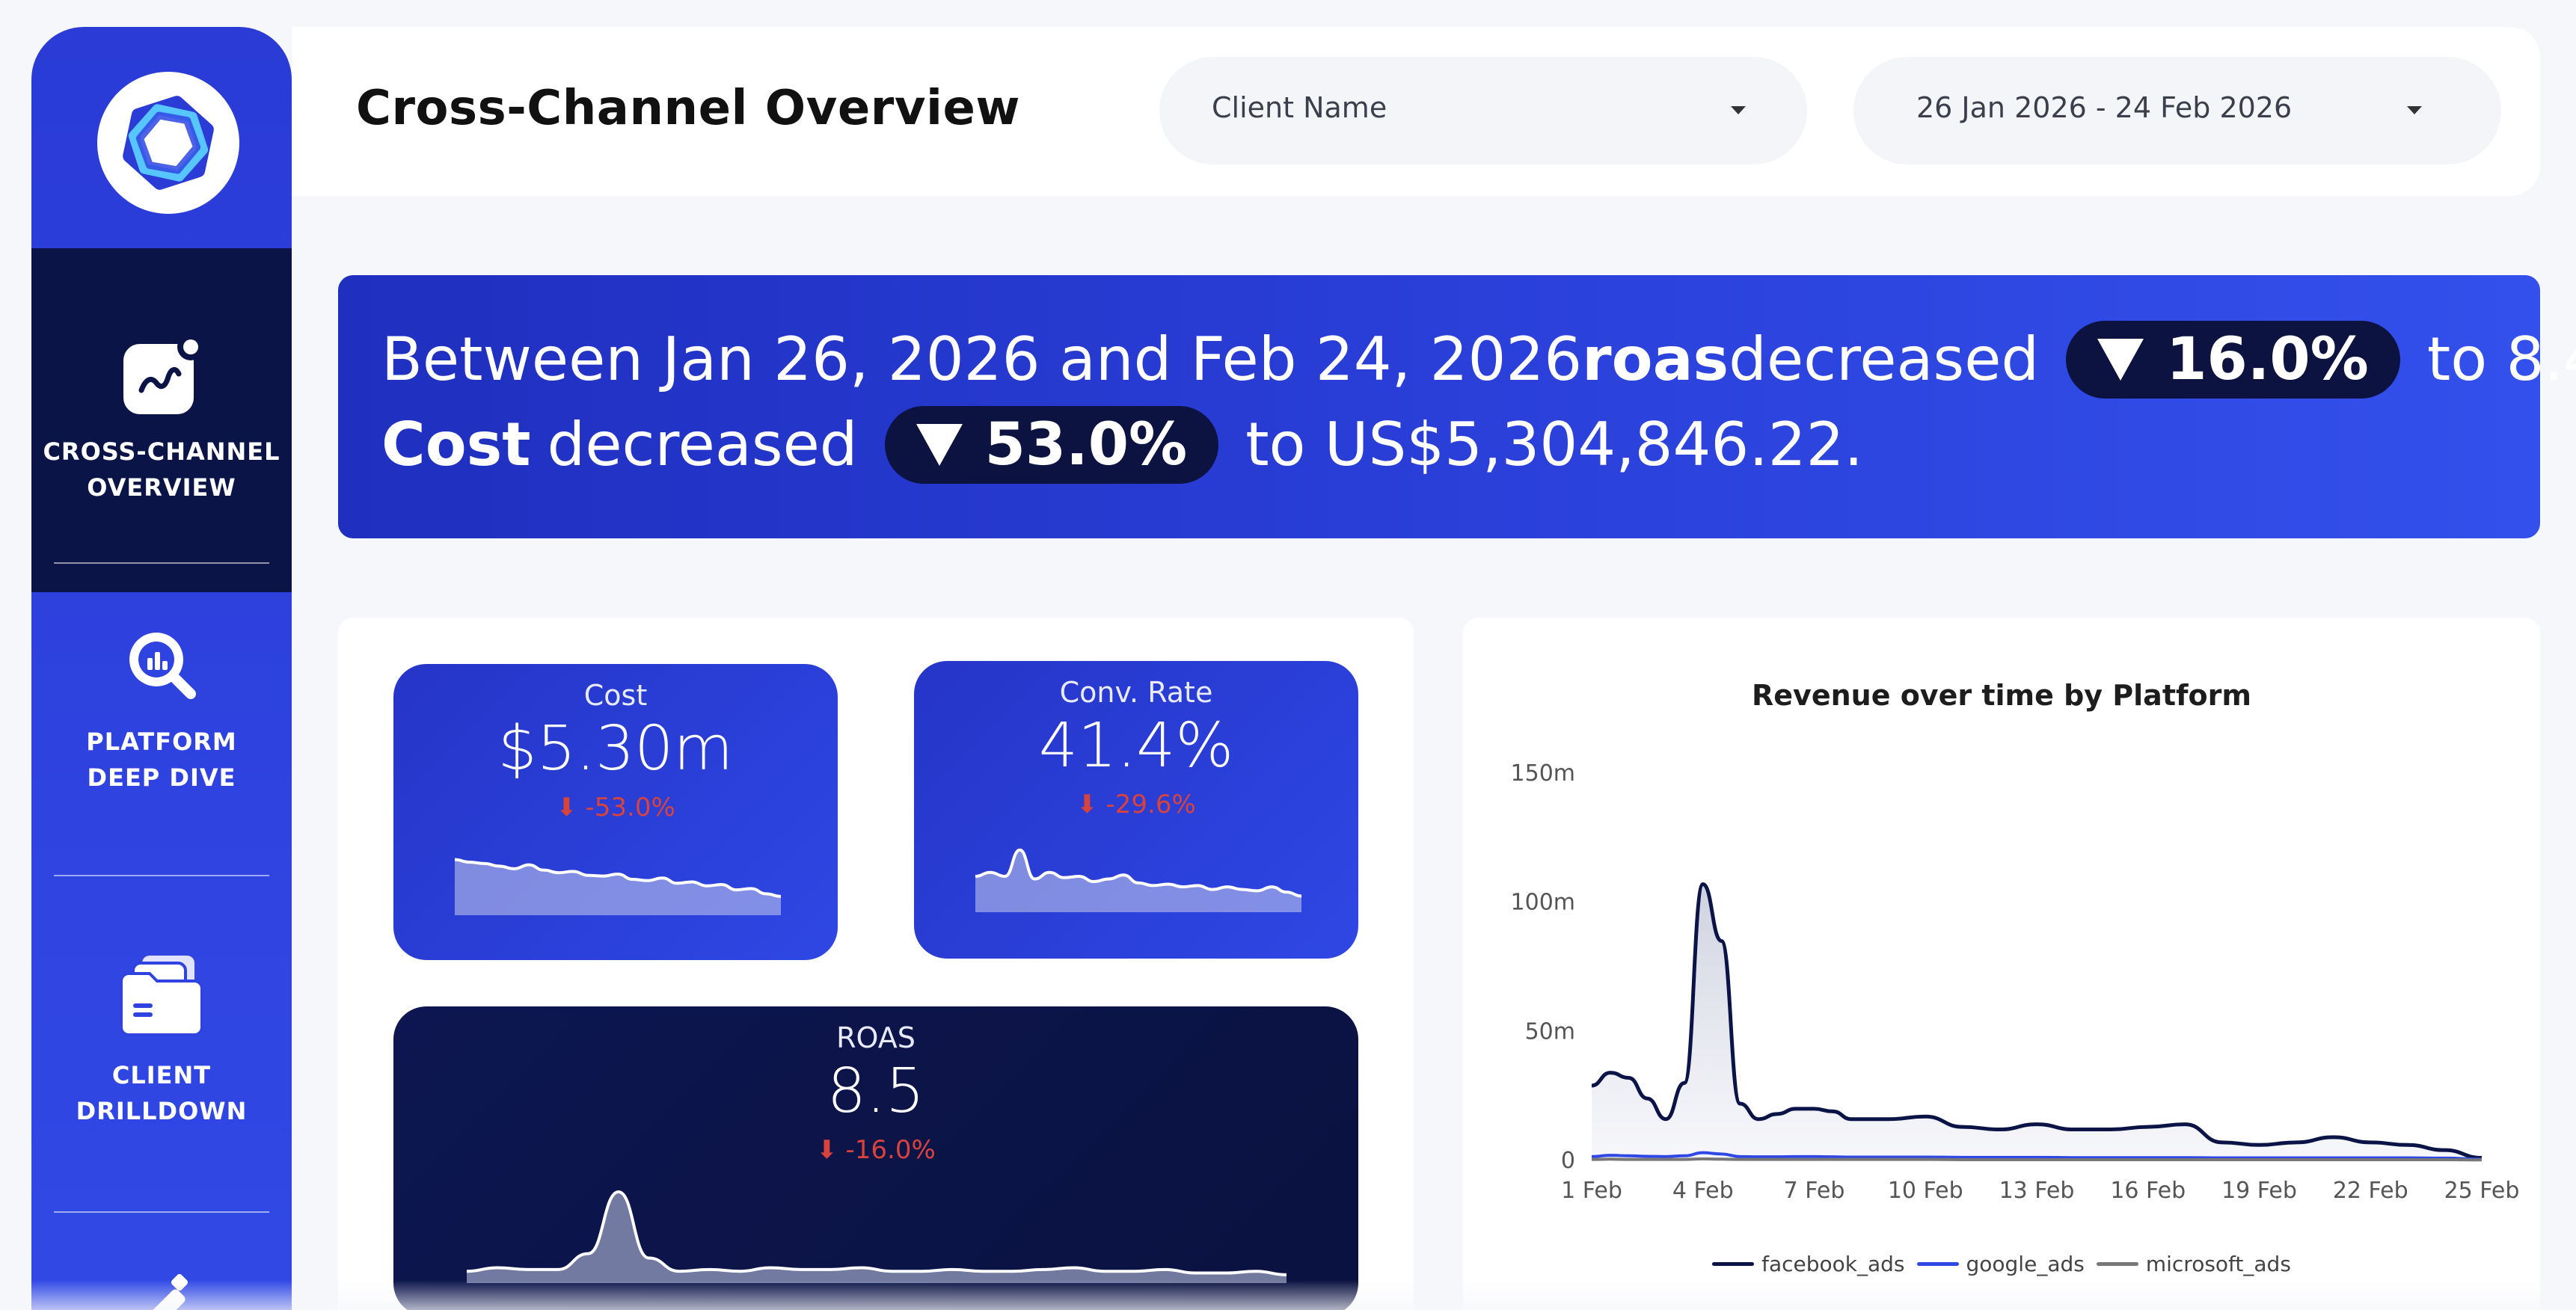  I want to click on series-area-facebook_ads, so click(2037, 1022).